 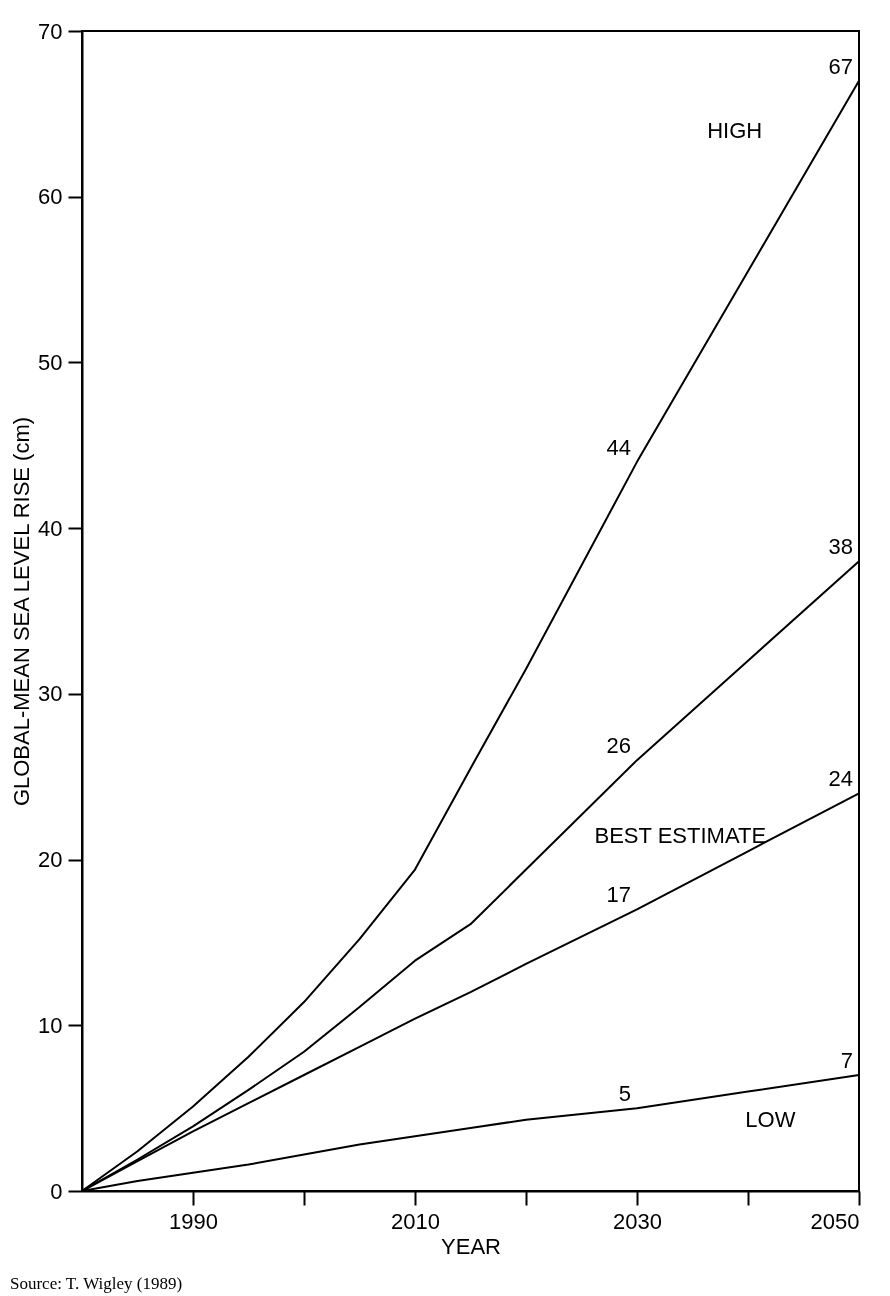 I want to click on y-tick-label: 60, so click(x=50, y=197).